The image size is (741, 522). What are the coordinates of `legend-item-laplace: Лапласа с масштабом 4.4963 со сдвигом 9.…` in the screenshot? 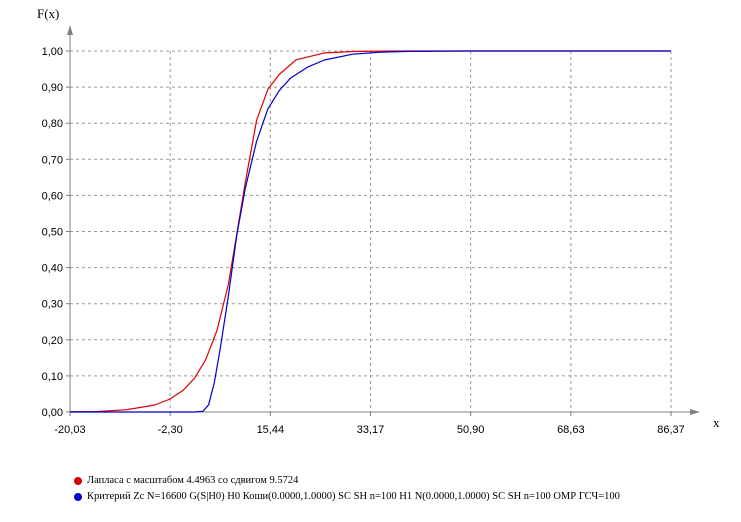 It's located at (347, 481).